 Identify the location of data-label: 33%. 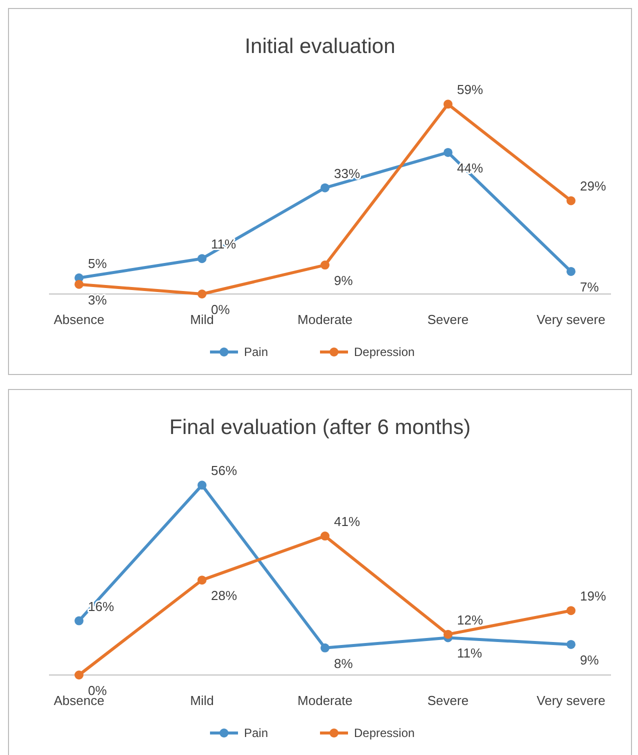
(347, 173).